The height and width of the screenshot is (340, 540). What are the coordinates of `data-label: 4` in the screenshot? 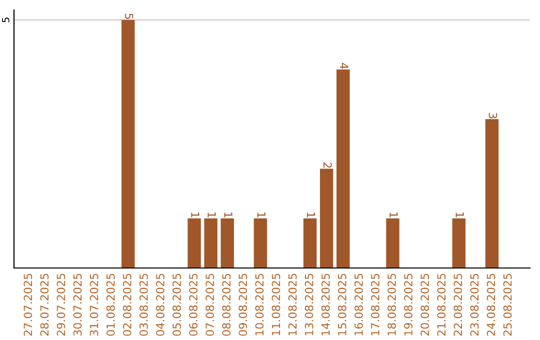 It's located at (344, 66).